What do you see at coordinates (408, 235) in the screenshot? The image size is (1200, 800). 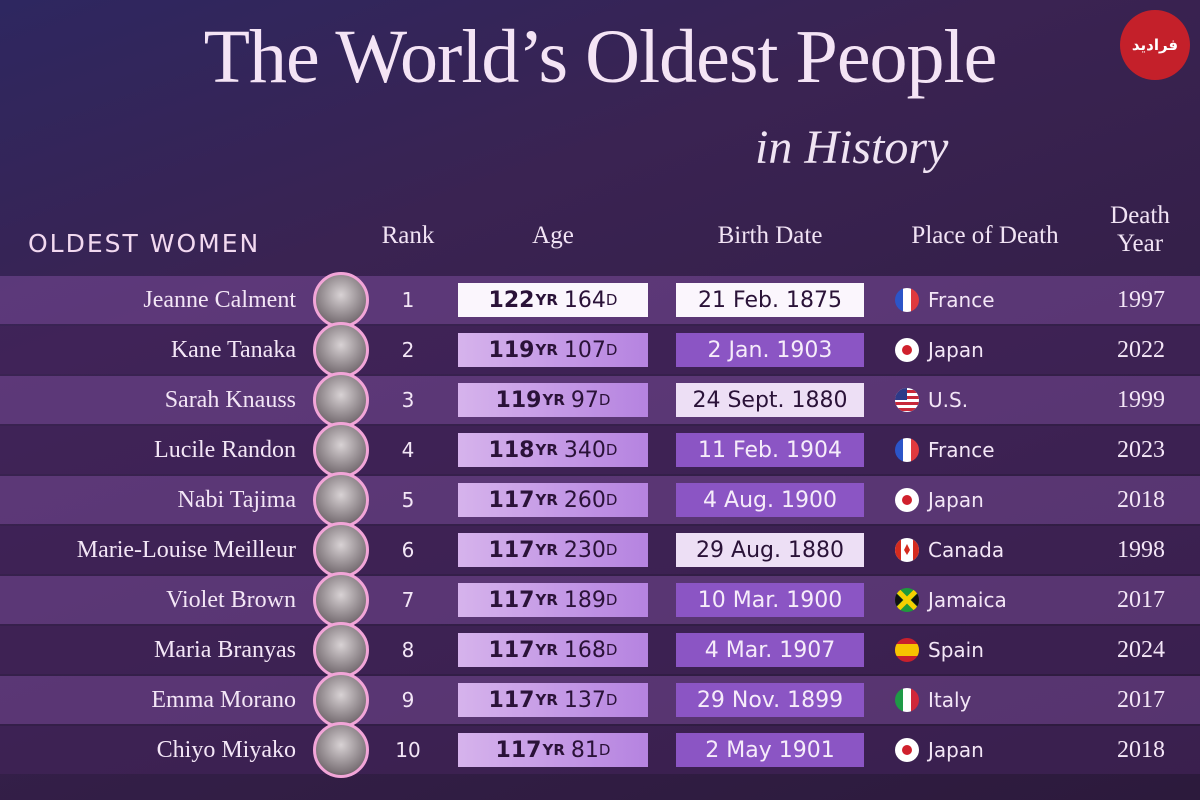 I see `column-header: Rank` at bounding box center [408, 235].